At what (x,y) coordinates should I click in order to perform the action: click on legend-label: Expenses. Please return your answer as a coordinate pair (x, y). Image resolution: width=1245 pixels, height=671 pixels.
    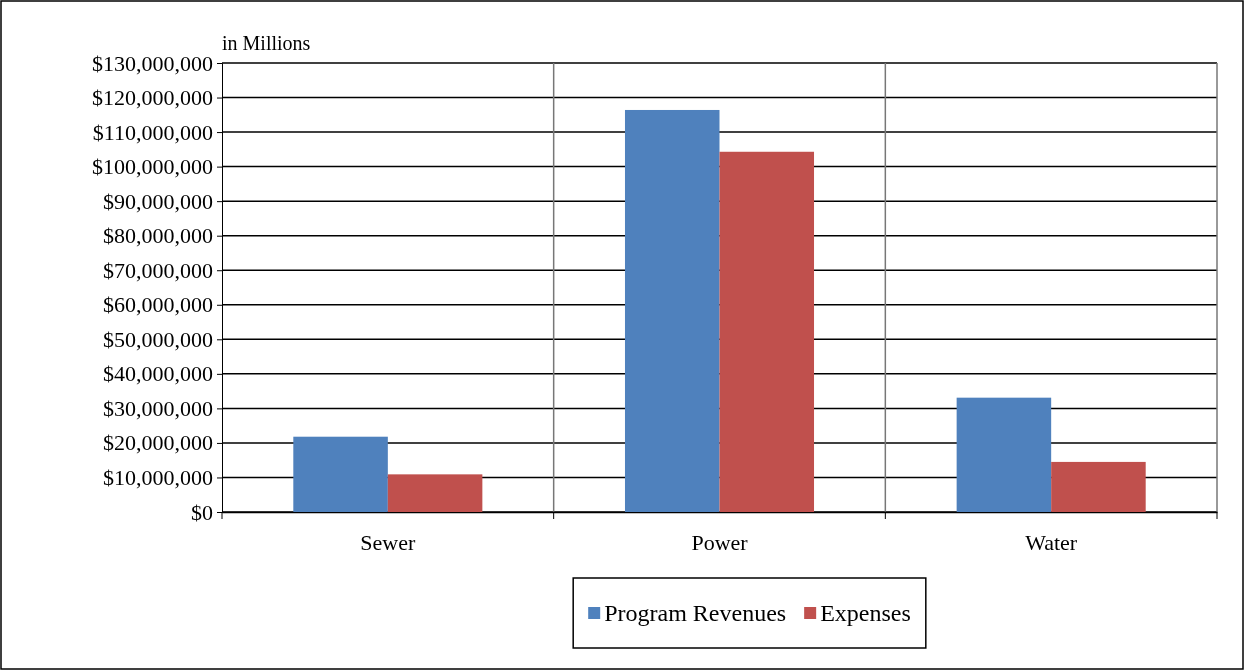
    Looking at the image, I should click on (865, 613).